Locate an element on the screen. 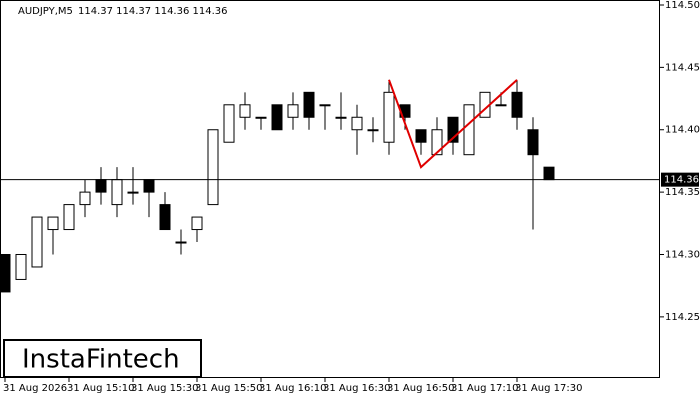 Image resolution: width=700 pixels, height=400 pixels. chart-title: AUDJPY,M5 is located at coordinates (45, 11).